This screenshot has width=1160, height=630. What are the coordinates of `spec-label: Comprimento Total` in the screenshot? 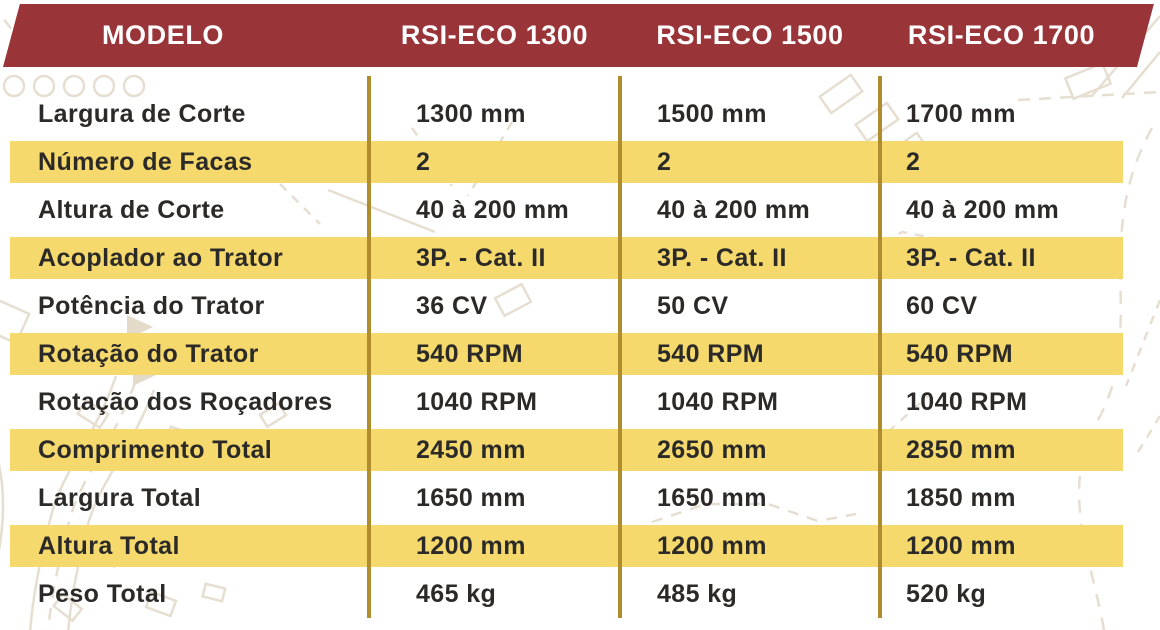 It's located at (155, 449).